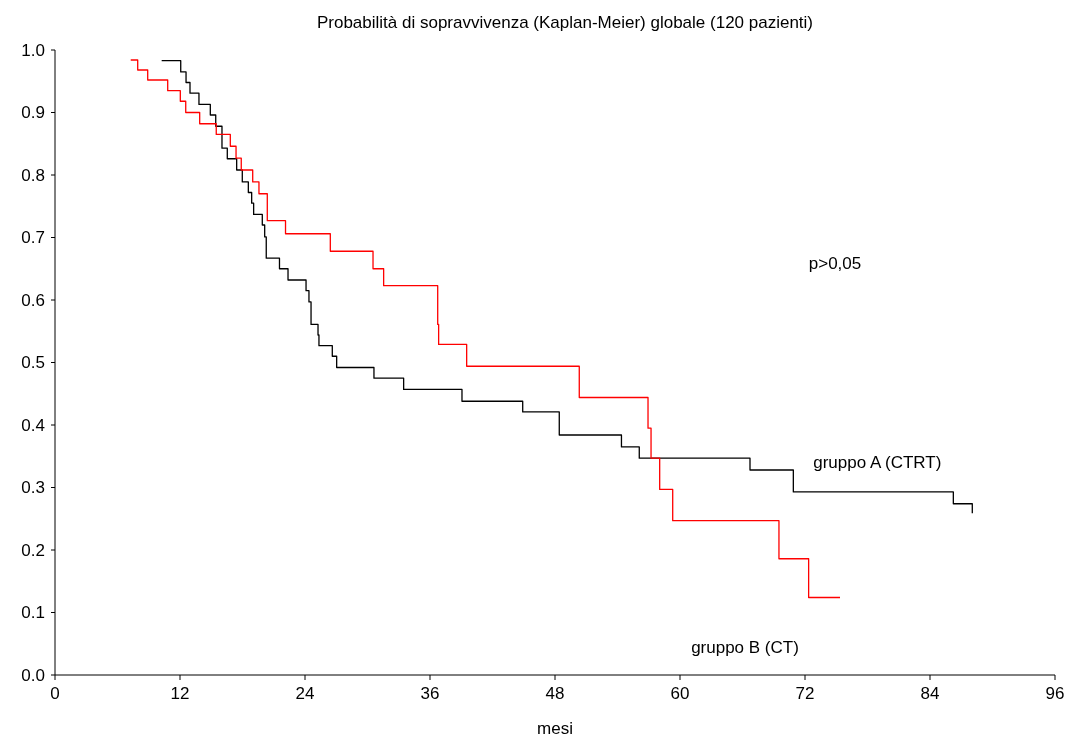  I want to click on x-tick-label: 48, so click(555, 693).